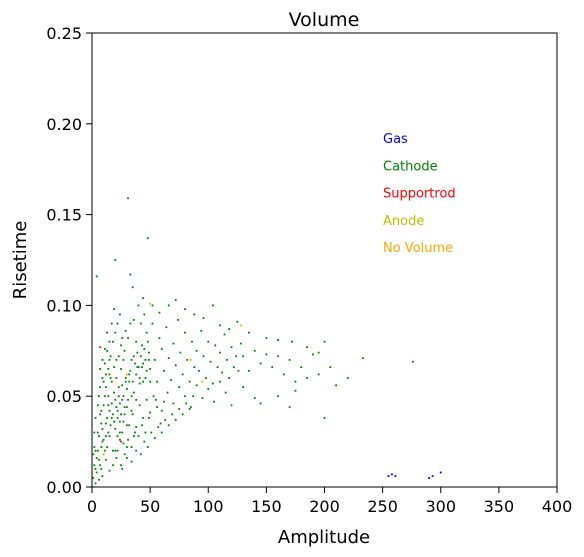 This screenshot has height=557, width=584. I want to click on x-tick-label: 150, so click(266, 506).